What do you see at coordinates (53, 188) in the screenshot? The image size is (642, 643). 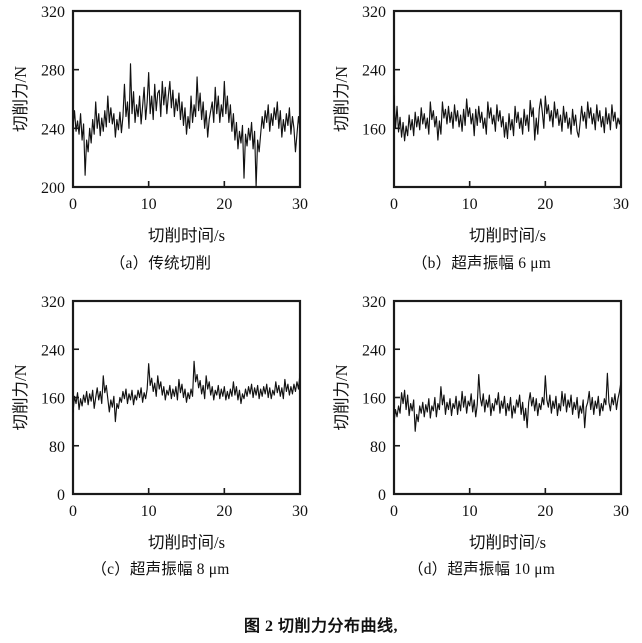 I see `svg-text: 200` at bounding box center [53, 188].